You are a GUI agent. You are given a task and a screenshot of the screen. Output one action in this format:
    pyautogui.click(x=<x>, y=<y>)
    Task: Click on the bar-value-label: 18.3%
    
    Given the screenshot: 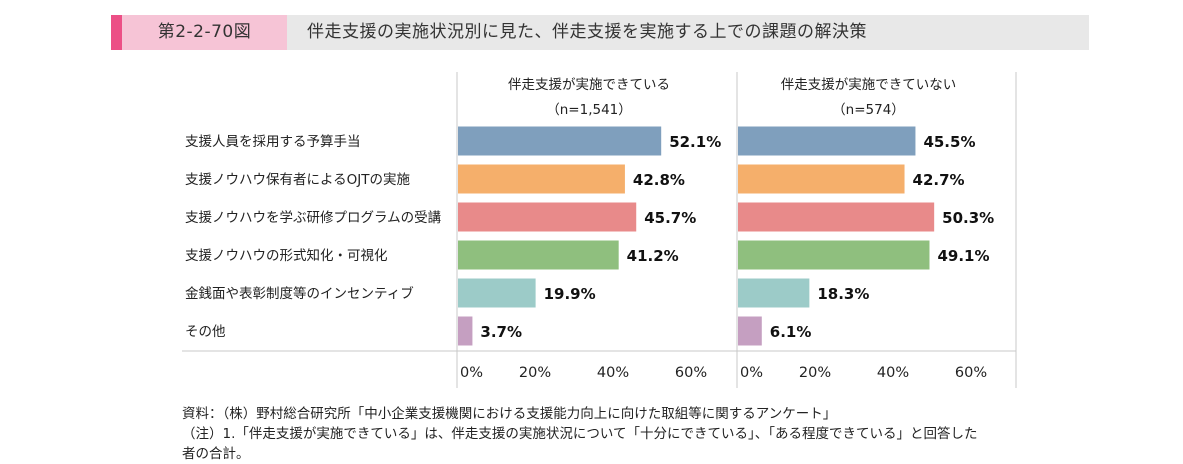 What is the action you would take?
    pyautogui.click(x=843, y=294)
    